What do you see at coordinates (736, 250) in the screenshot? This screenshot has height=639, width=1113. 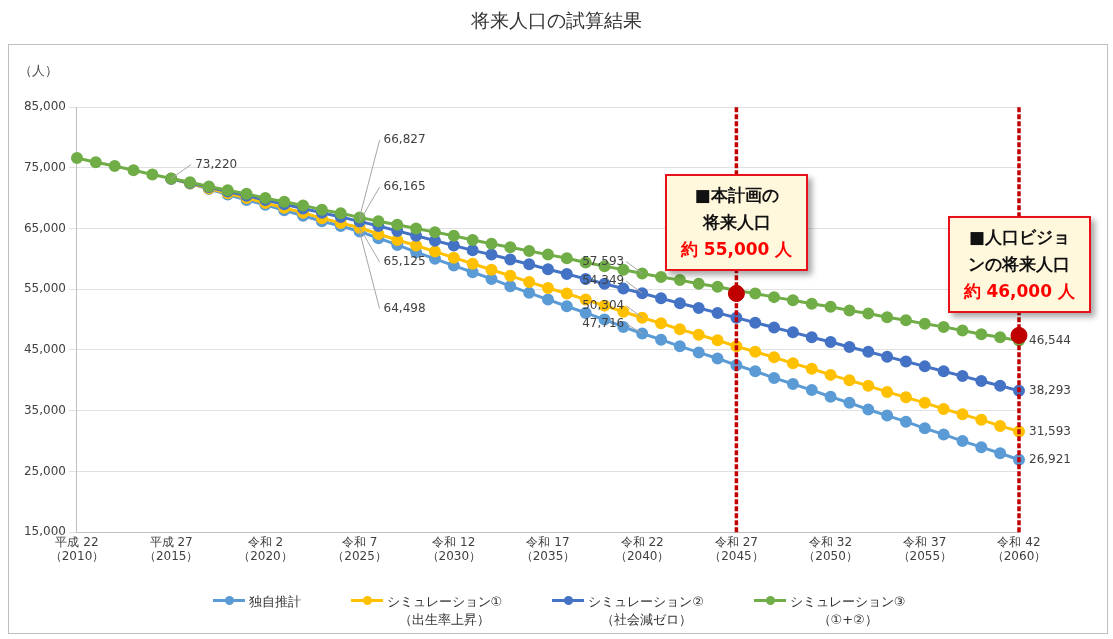 I see `annotation: 約 55,000 人` at bounding box center [736, 250].